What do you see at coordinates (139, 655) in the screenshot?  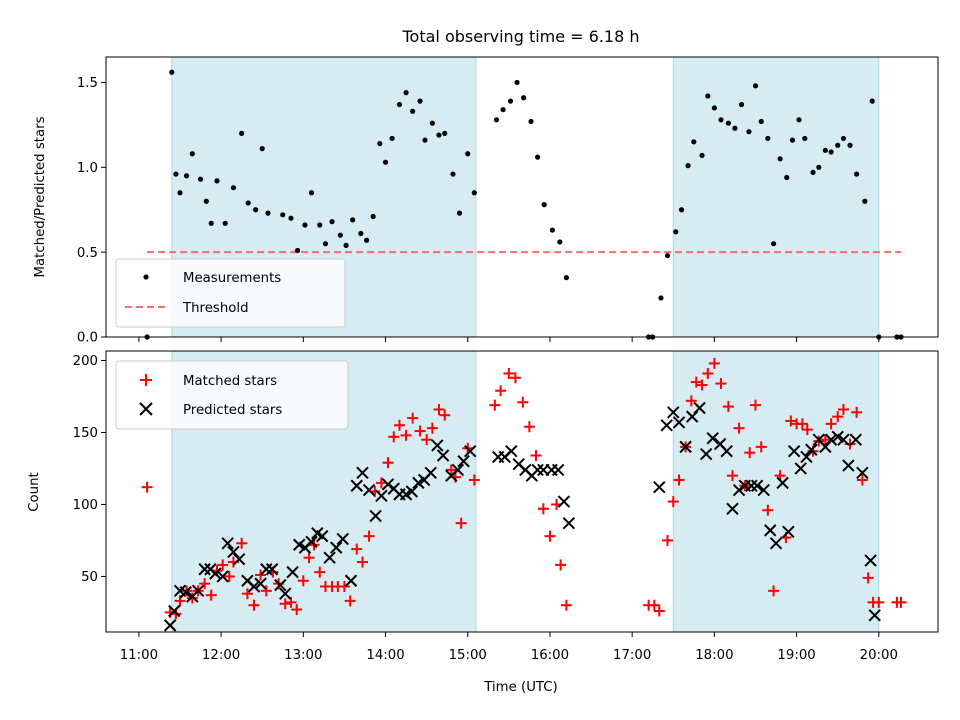 I see `x-tick-label: 11:00` at bounding box center [139, 655].